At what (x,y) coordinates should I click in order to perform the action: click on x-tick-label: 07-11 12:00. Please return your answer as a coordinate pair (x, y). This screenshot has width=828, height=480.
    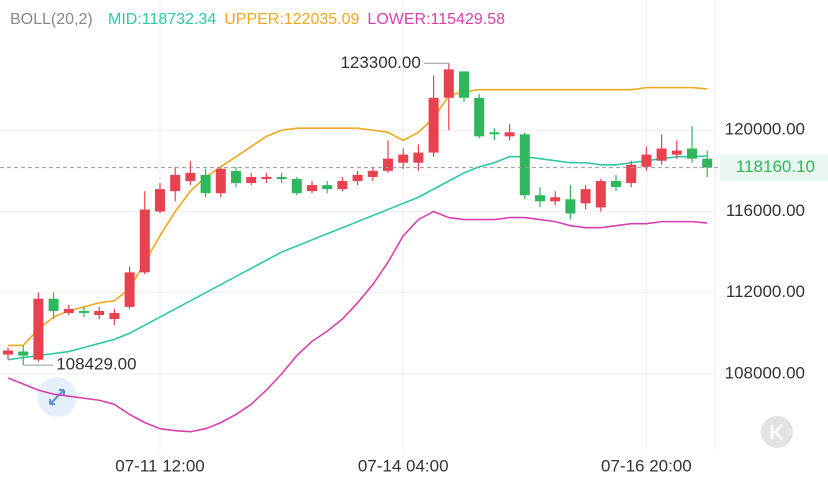
    Looking at the image, I should click on (159, 465).